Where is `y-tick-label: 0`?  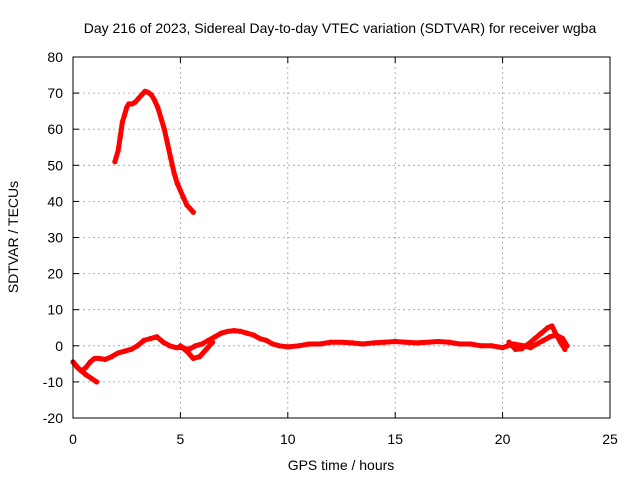
y-tick-label: 0 is located at coordinates (59, 346).